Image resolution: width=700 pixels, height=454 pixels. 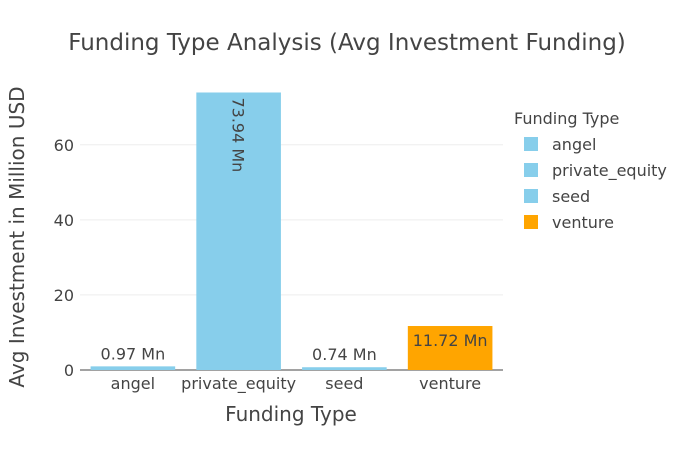 What do you see at coordinates (69, 370) in the screenshot?
I see `y-tick-label: 0` at bounding box center [69, 370].